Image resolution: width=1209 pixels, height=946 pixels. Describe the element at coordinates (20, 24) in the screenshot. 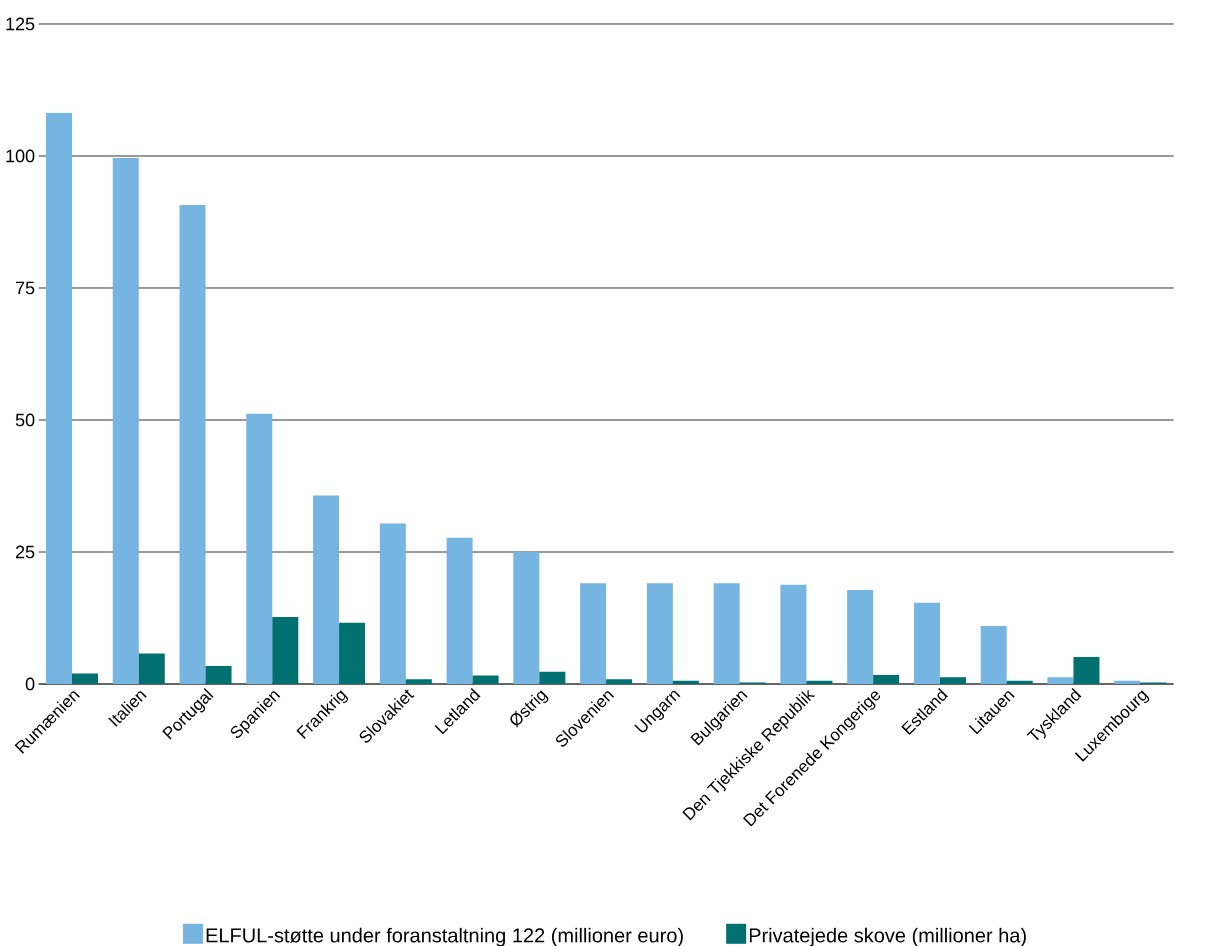

I see `y-tick-label: 125` at that location.